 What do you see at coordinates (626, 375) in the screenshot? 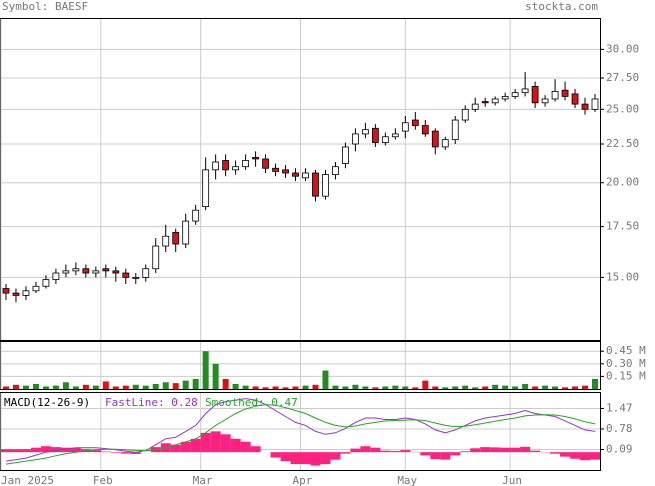
I see `y-tick-label: 0.15 M` at bounding box center [626, 375].